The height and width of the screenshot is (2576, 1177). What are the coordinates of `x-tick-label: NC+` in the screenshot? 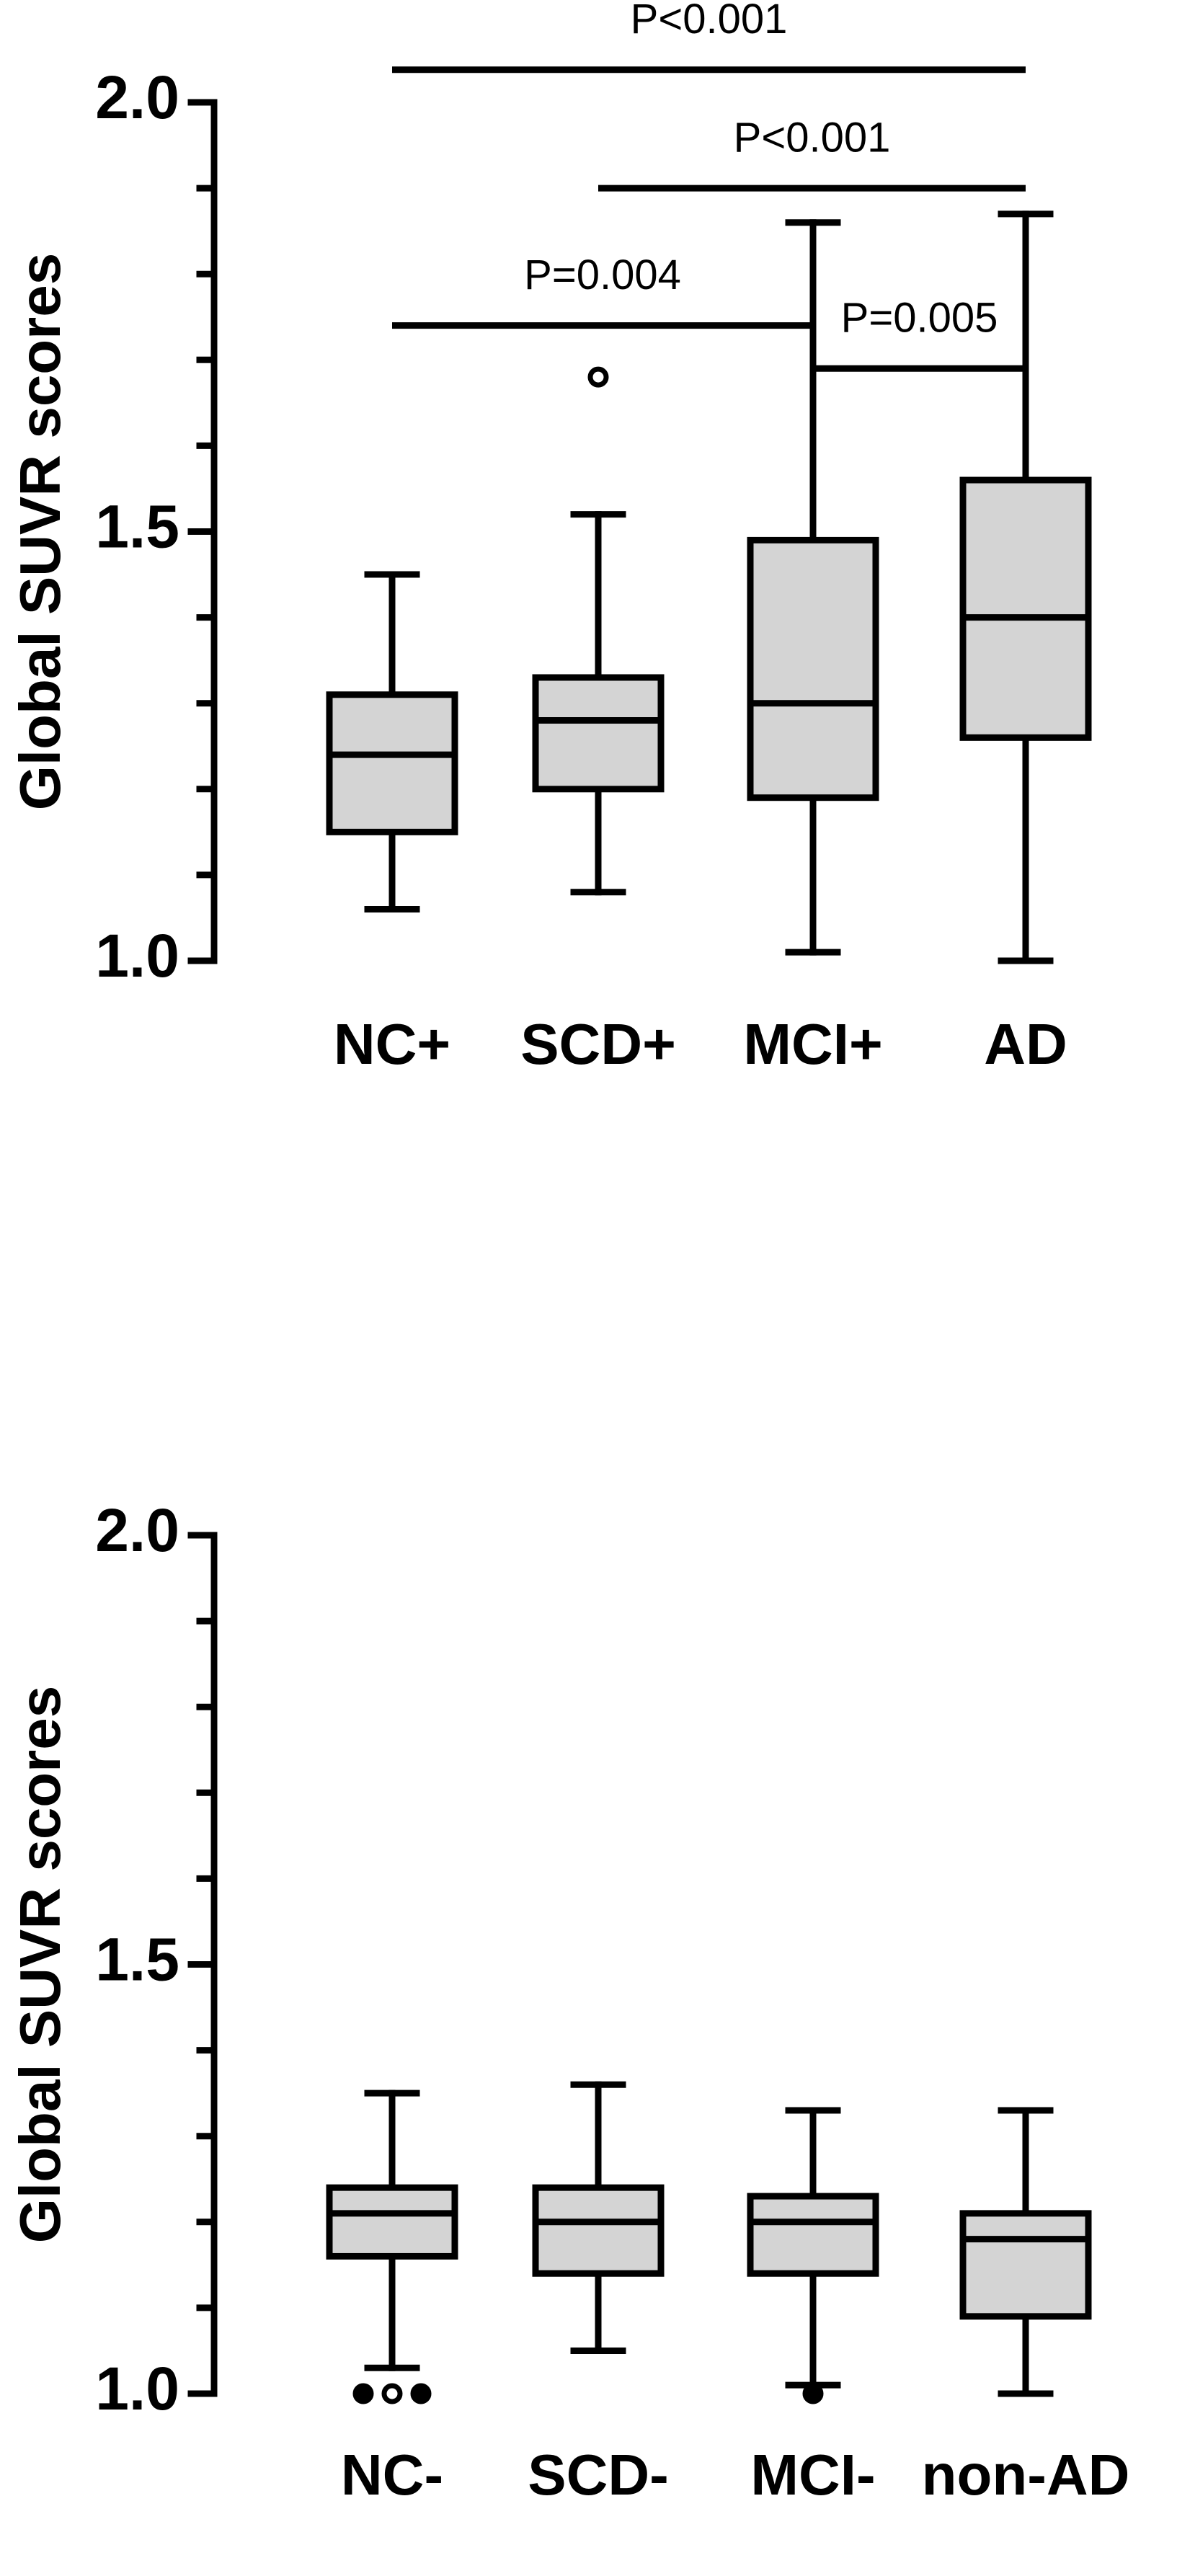 It's located at (392, 1044).